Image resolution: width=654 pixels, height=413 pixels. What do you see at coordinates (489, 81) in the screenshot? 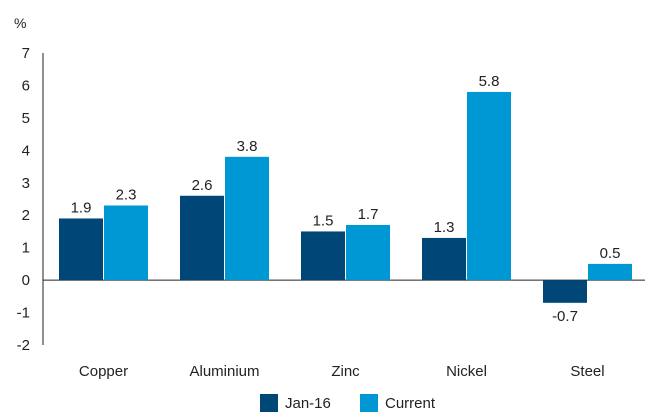
I see `data-label: 5.8` at bounding box center [489, 81].